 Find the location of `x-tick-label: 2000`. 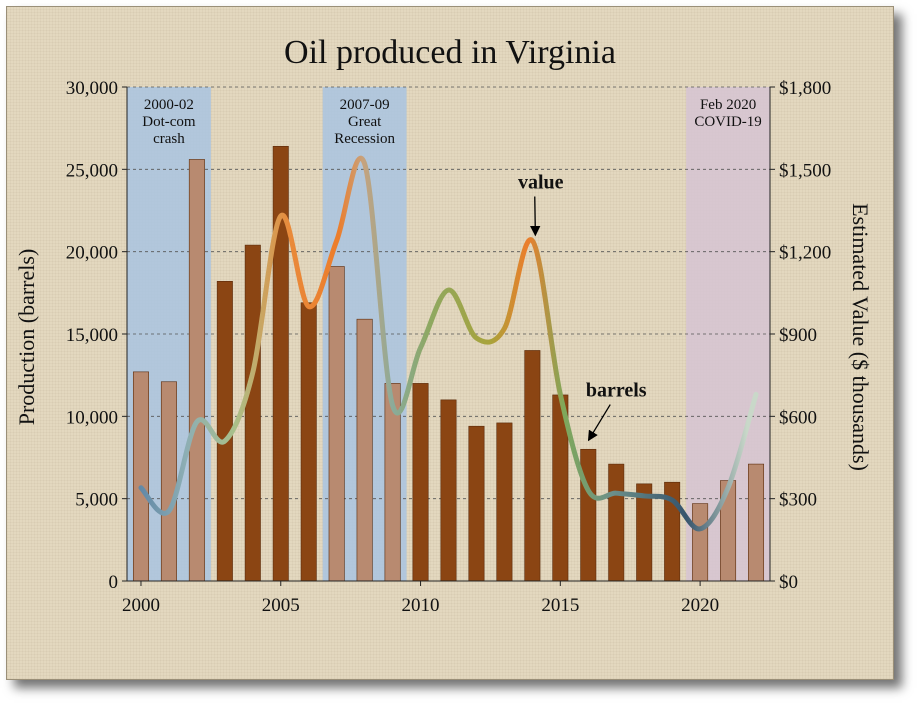

x-tick-label: 2000 is located at coordinates (141, 605).